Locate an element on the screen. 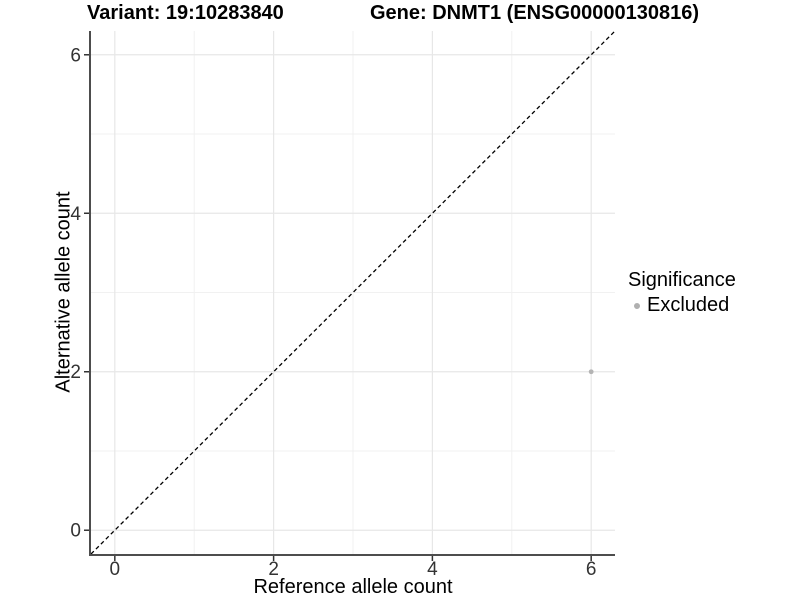 The image size is (800, 600). legend-item-label: Excluded is located at coordinates (688, 305).